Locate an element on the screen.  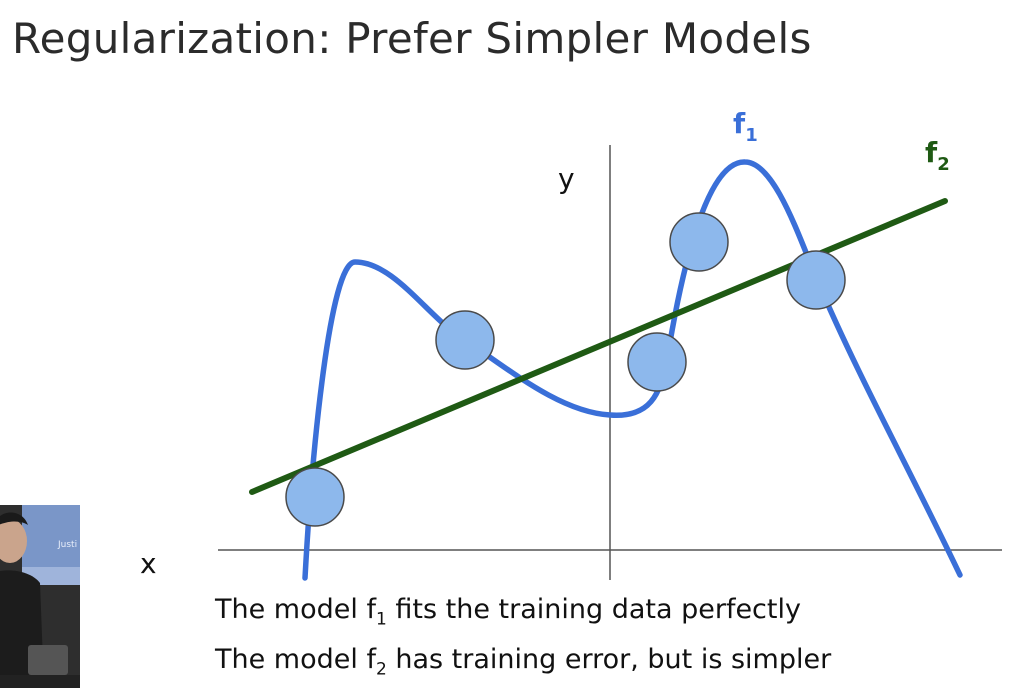
caption-f1-pre: The model f is located at coordinates (295, 609).